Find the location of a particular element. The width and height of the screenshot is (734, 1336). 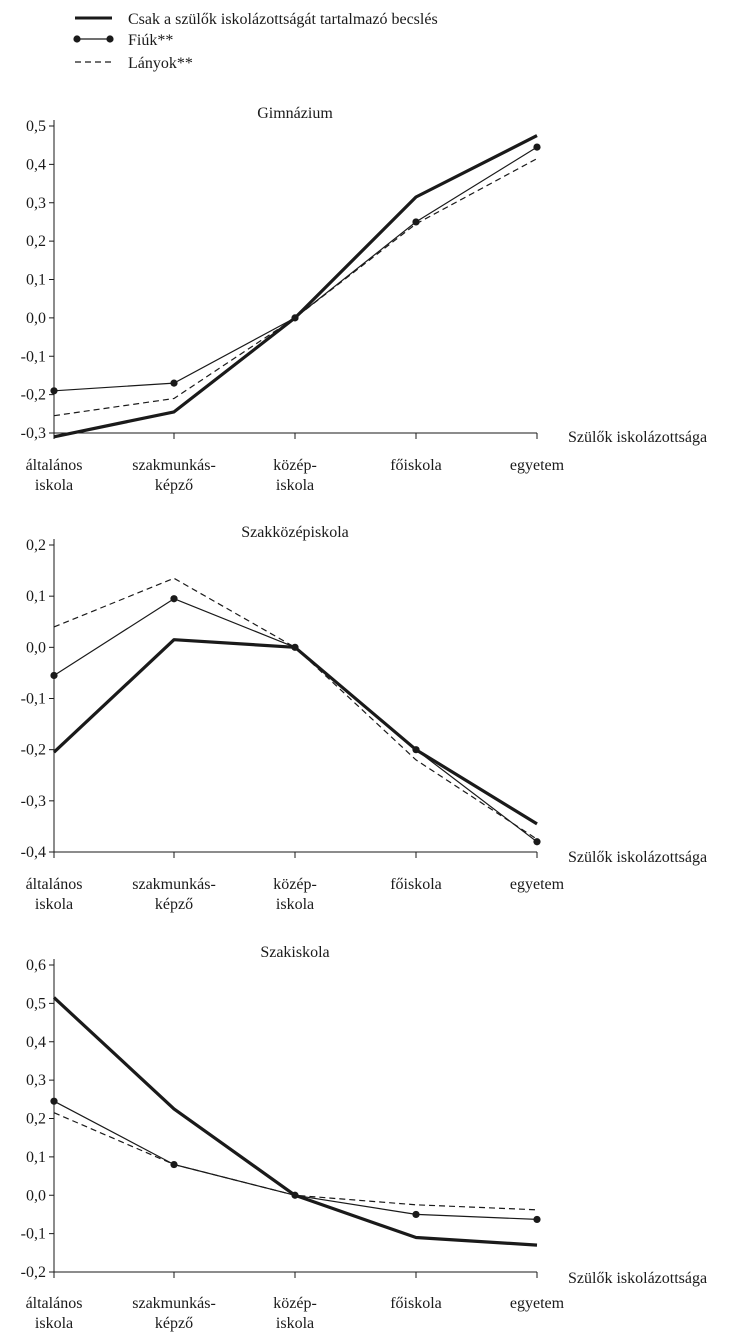

y-tick-label: -0,4 is located at coordinates (33, 852).